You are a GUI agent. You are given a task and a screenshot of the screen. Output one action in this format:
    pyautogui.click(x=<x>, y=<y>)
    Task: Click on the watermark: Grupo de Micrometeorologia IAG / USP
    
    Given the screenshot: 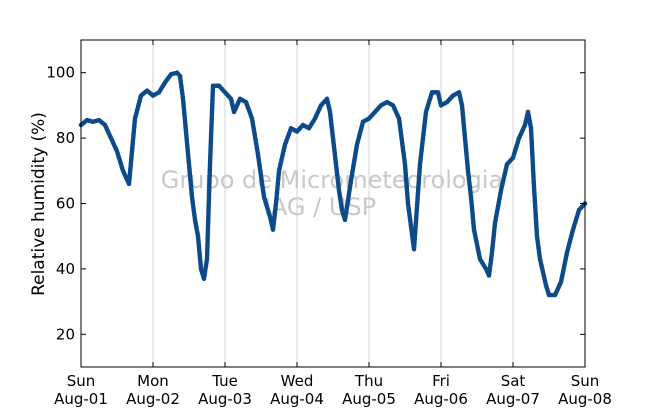 What is the action you would take?
    pyautogui.click(x=332, y=193)
    